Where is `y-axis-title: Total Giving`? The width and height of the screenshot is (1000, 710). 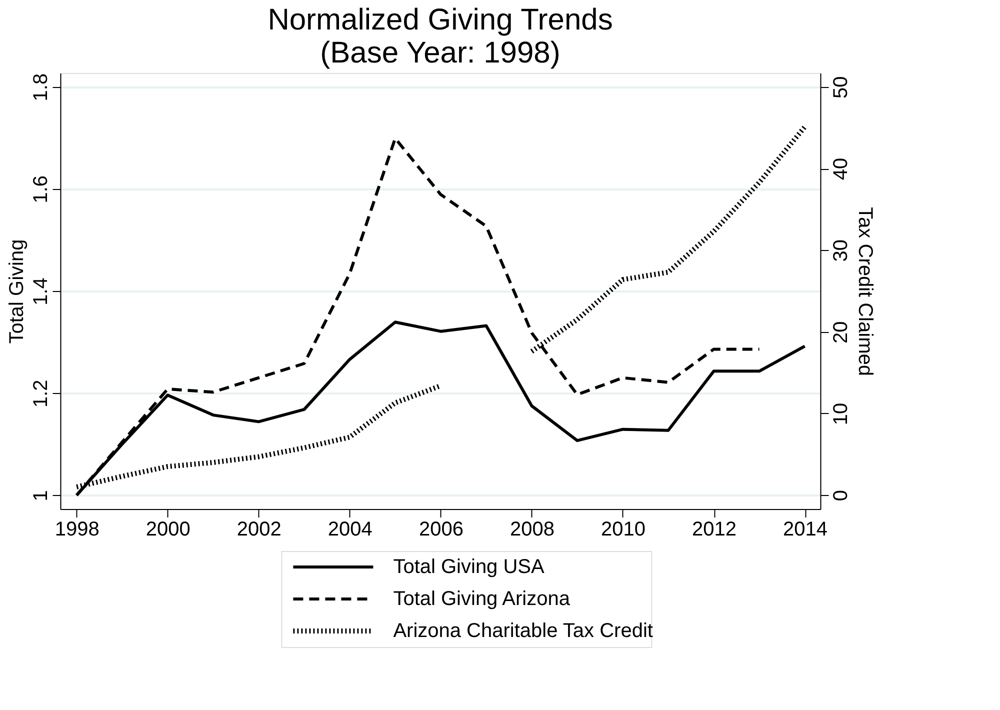 y-axis-title: Total Giving is located at coordinates (17, 291).